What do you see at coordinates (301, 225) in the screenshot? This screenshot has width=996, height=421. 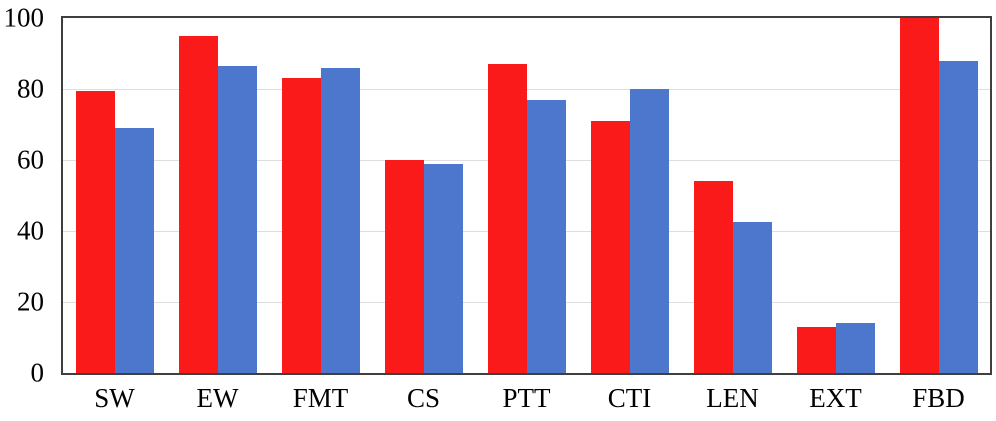 I see `bar-series-red-fmt` at bounding box center [301, 225].